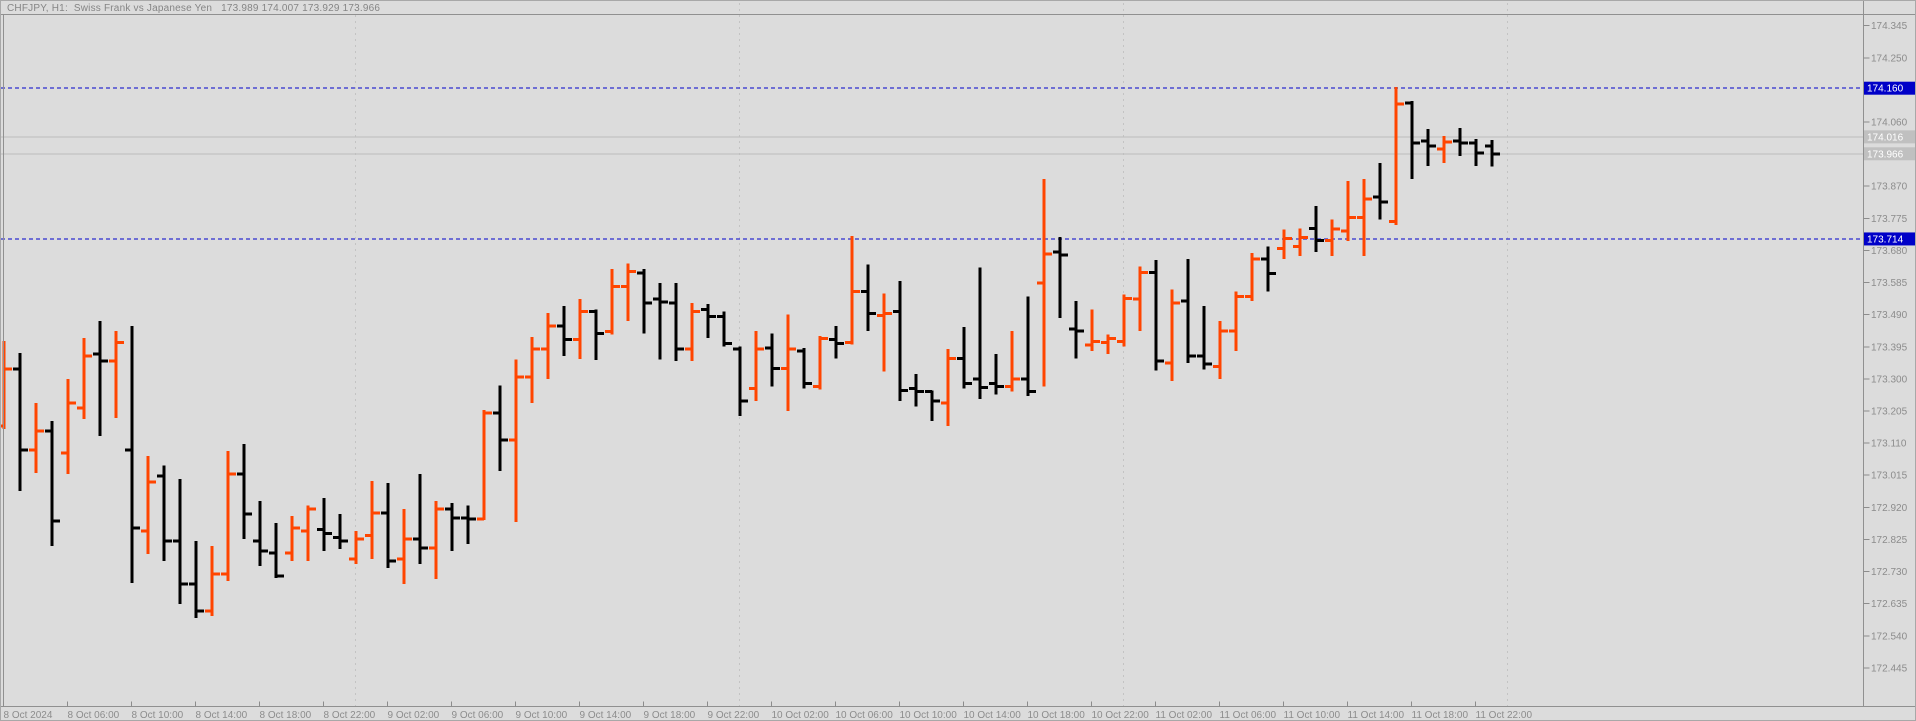 The height and width of the screenshot is (721, 1916). I want to click on price-tick-label: 173.490, so click(1889, 315).